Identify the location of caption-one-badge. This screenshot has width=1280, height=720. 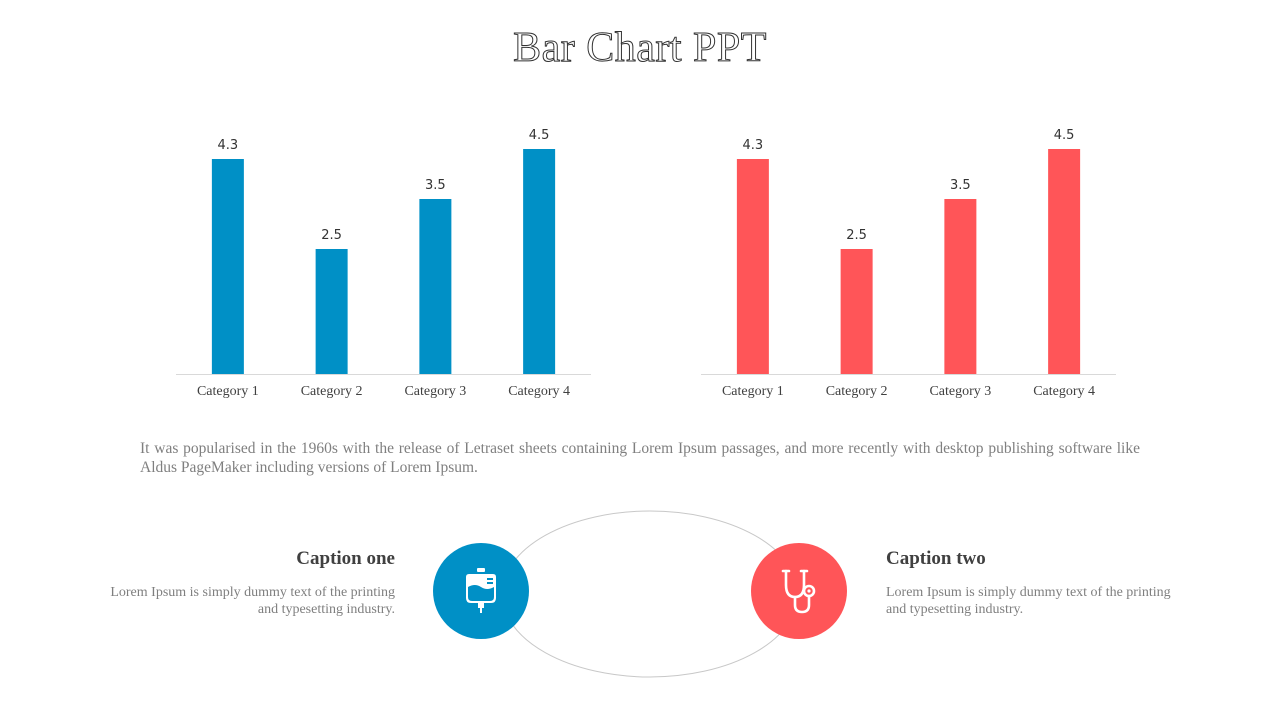
(481, 591).